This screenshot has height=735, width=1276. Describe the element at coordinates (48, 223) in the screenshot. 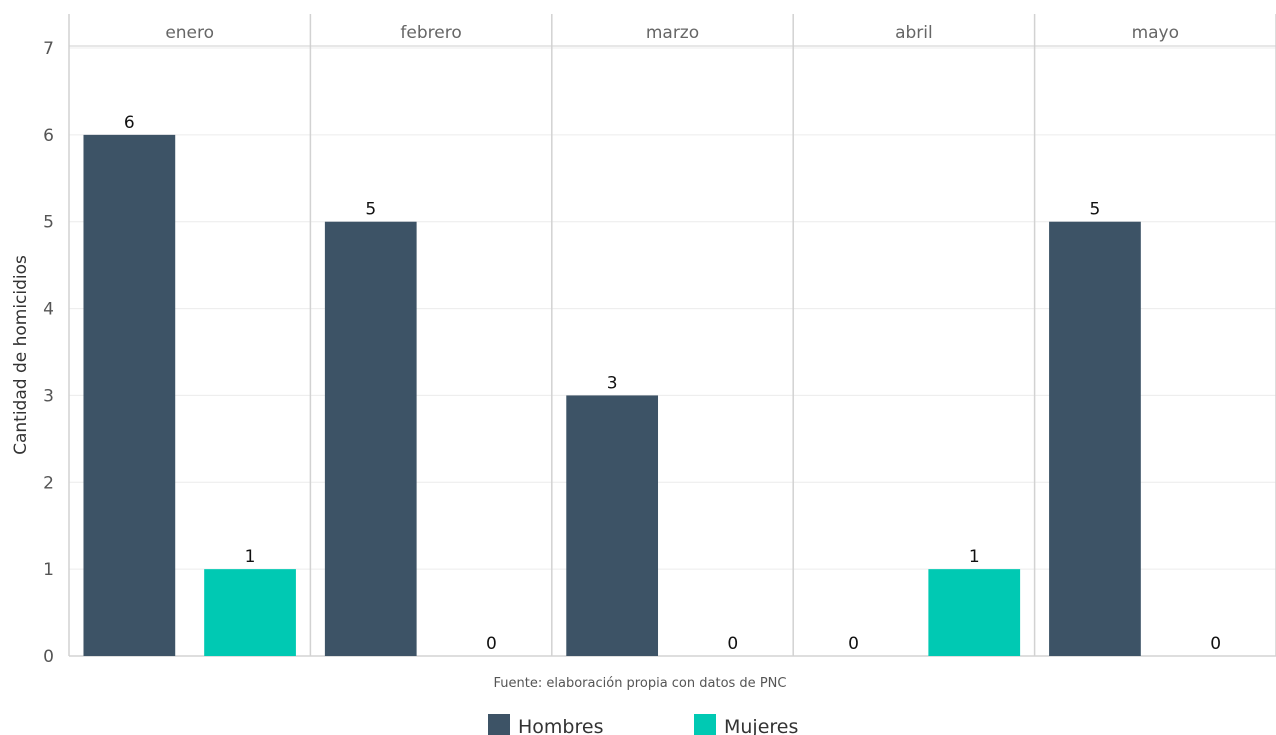

I see `y-tick-label: 5` at that location.